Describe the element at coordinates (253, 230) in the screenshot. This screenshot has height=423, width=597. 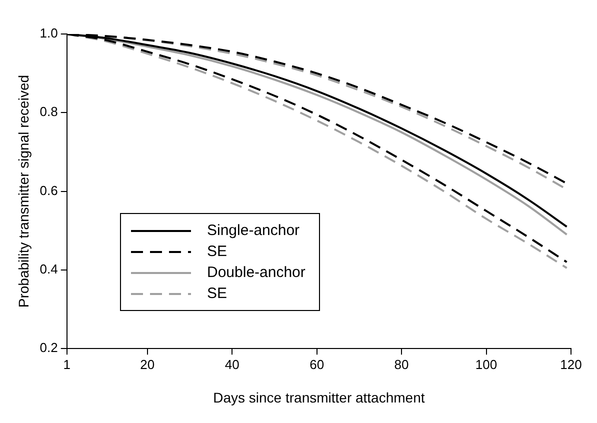
I see `legend-label: Single-anchor` at that location.